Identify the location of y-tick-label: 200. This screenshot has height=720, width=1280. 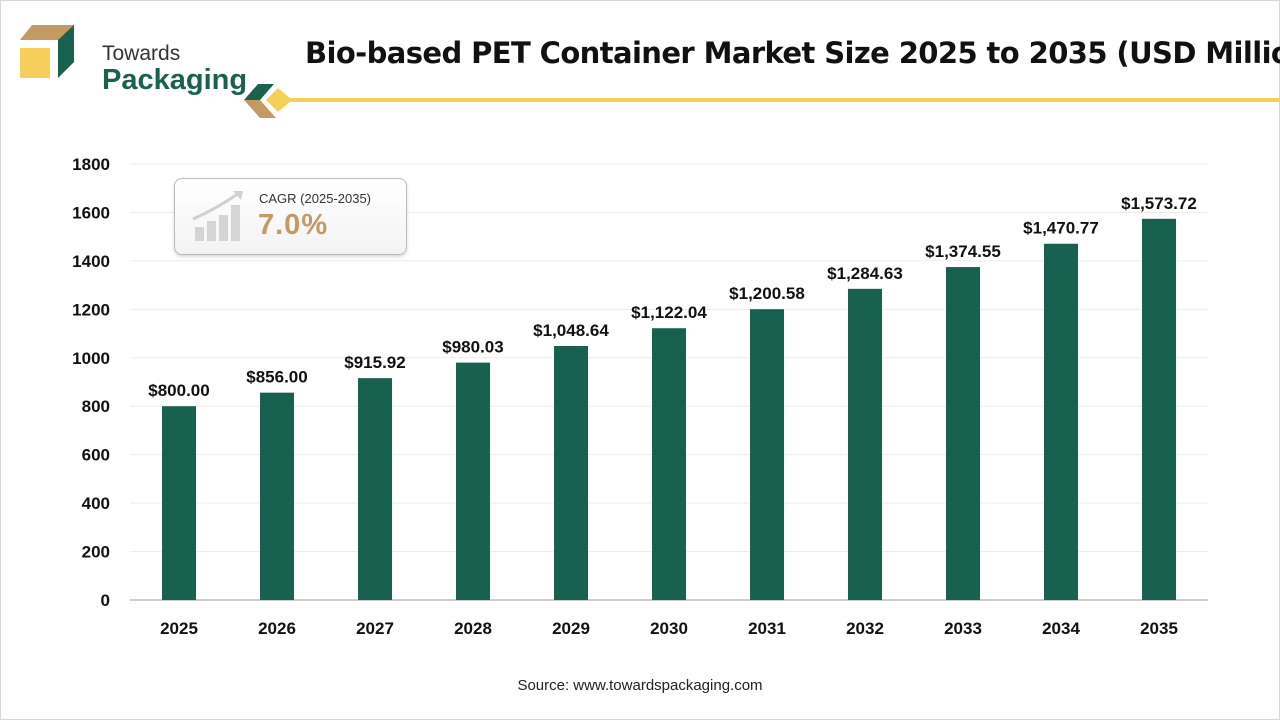
(96, 552).